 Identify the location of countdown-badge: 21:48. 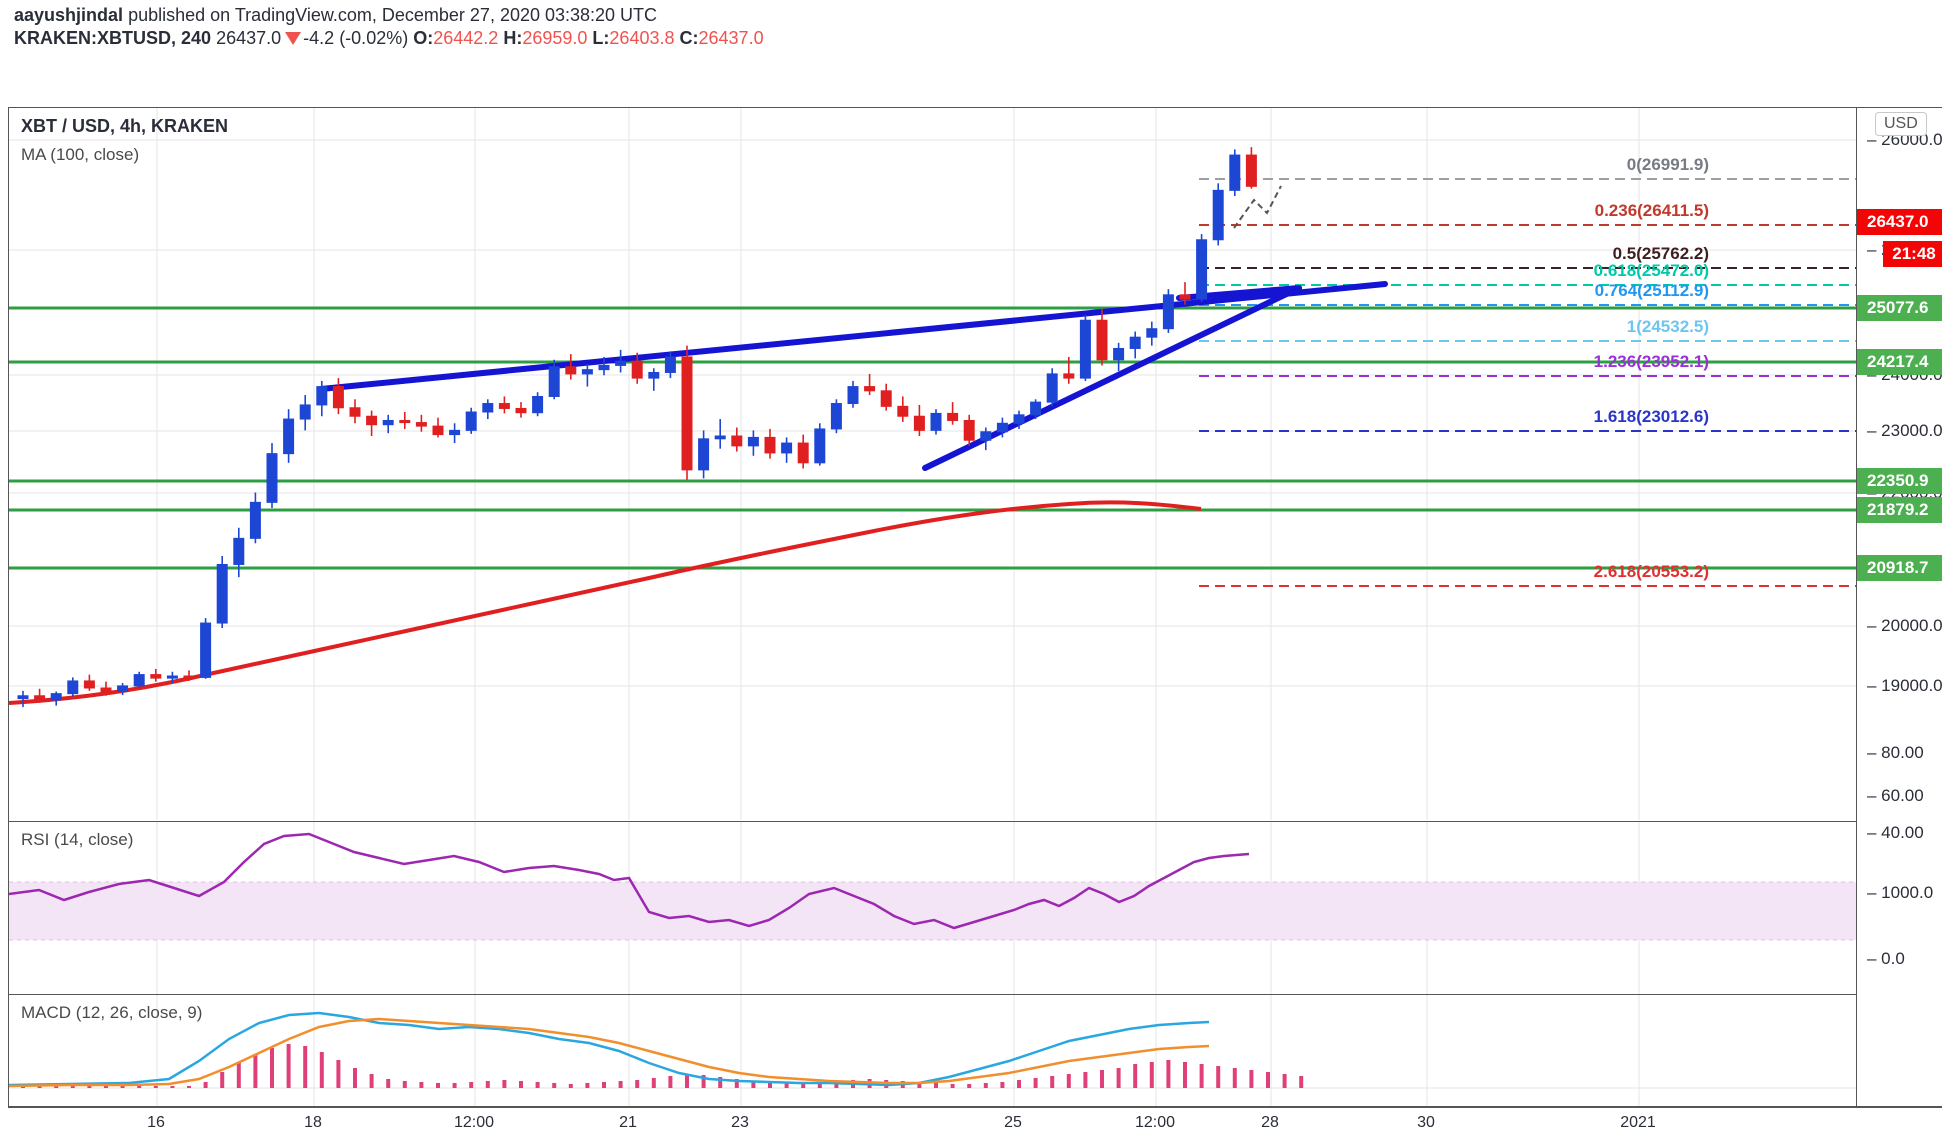
(1912, 254).